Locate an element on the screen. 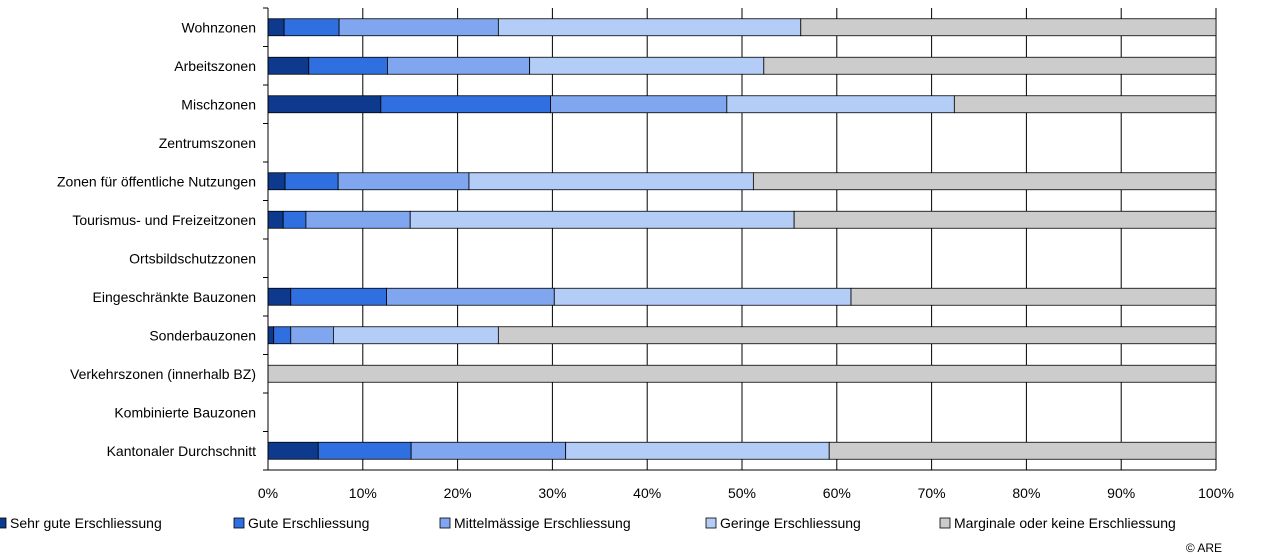 This screenshot has height=559, width=1266. category-label: Ortsbildschutzzonen is located at coordinates (192, 258).